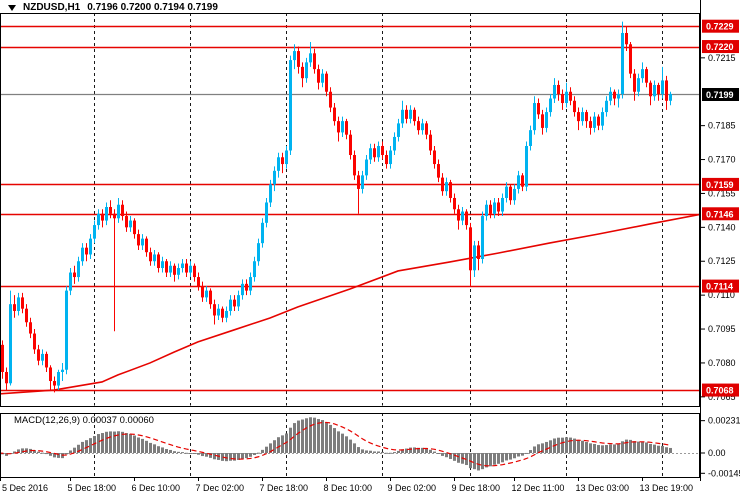  I want to click on level-badge-label: 0.7229, so click(720, 27).